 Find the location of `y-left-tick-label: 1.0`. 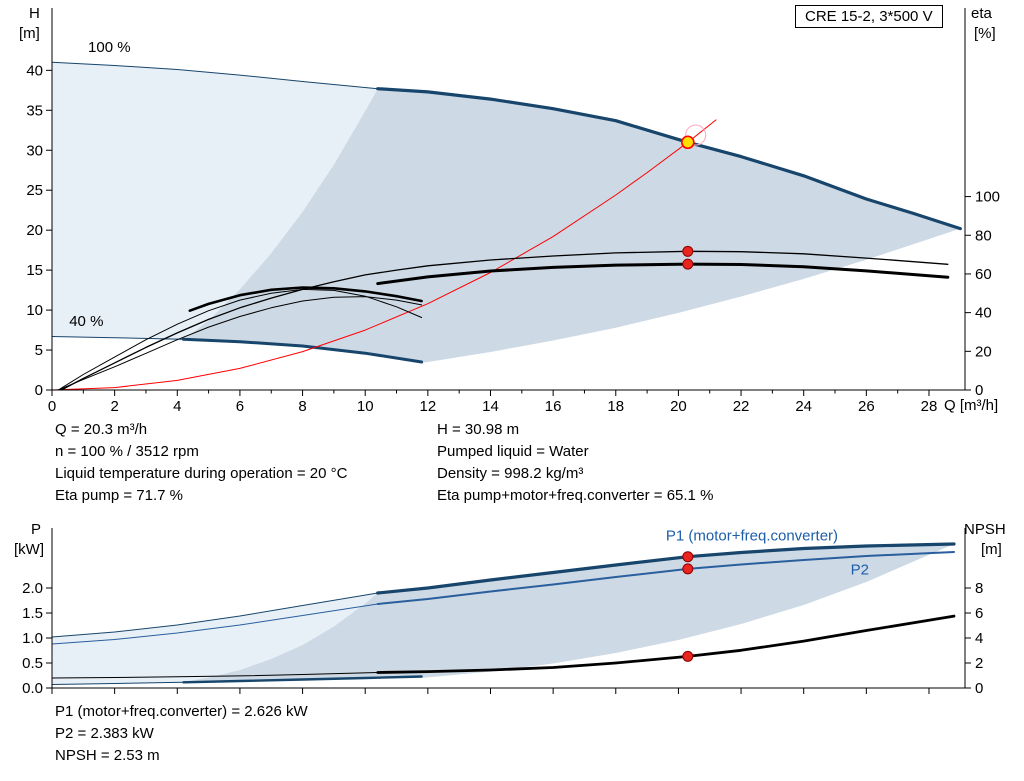

y-left-tick-label: 1.0 is located at coordinates (32, 638).